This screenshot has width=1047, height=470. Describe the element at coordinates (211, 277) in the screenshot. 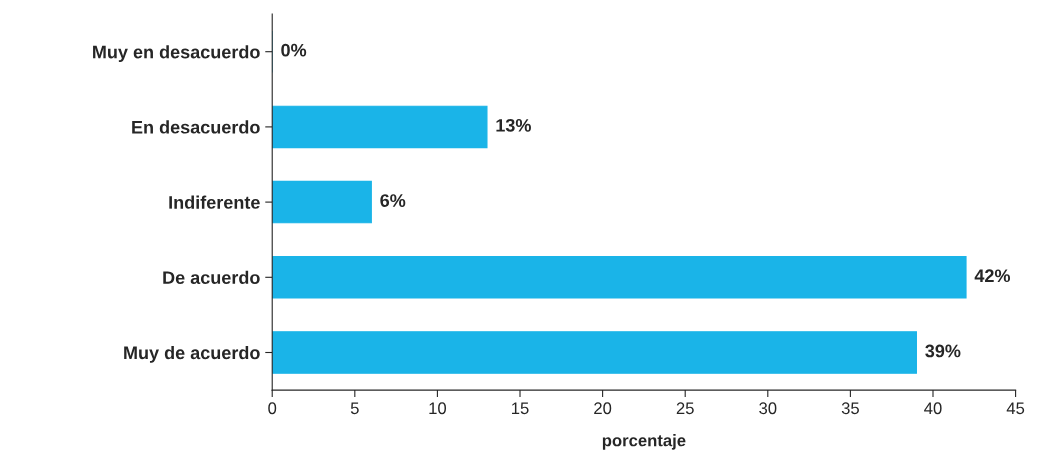

I see `y-tick-label: De acuerdo` at that location.